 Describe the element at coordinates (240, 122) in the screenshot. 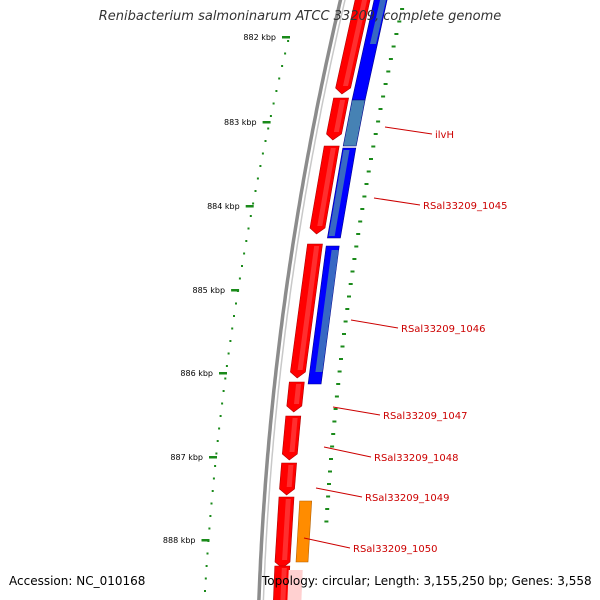

I see `kbp-tick-label: 883 kbp` at that location.